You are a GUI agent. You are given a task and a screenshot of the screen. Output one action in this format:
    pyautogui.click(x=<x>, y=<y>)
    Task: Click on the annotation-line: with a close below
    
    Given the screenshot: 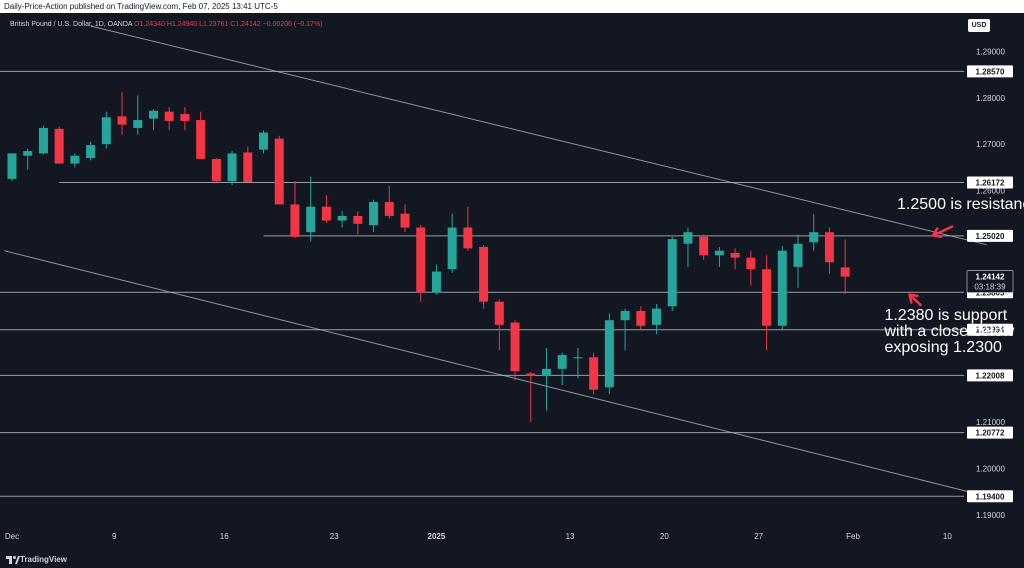 What is the action you would take?
    pyautogui.click(x=948, y=331)
    